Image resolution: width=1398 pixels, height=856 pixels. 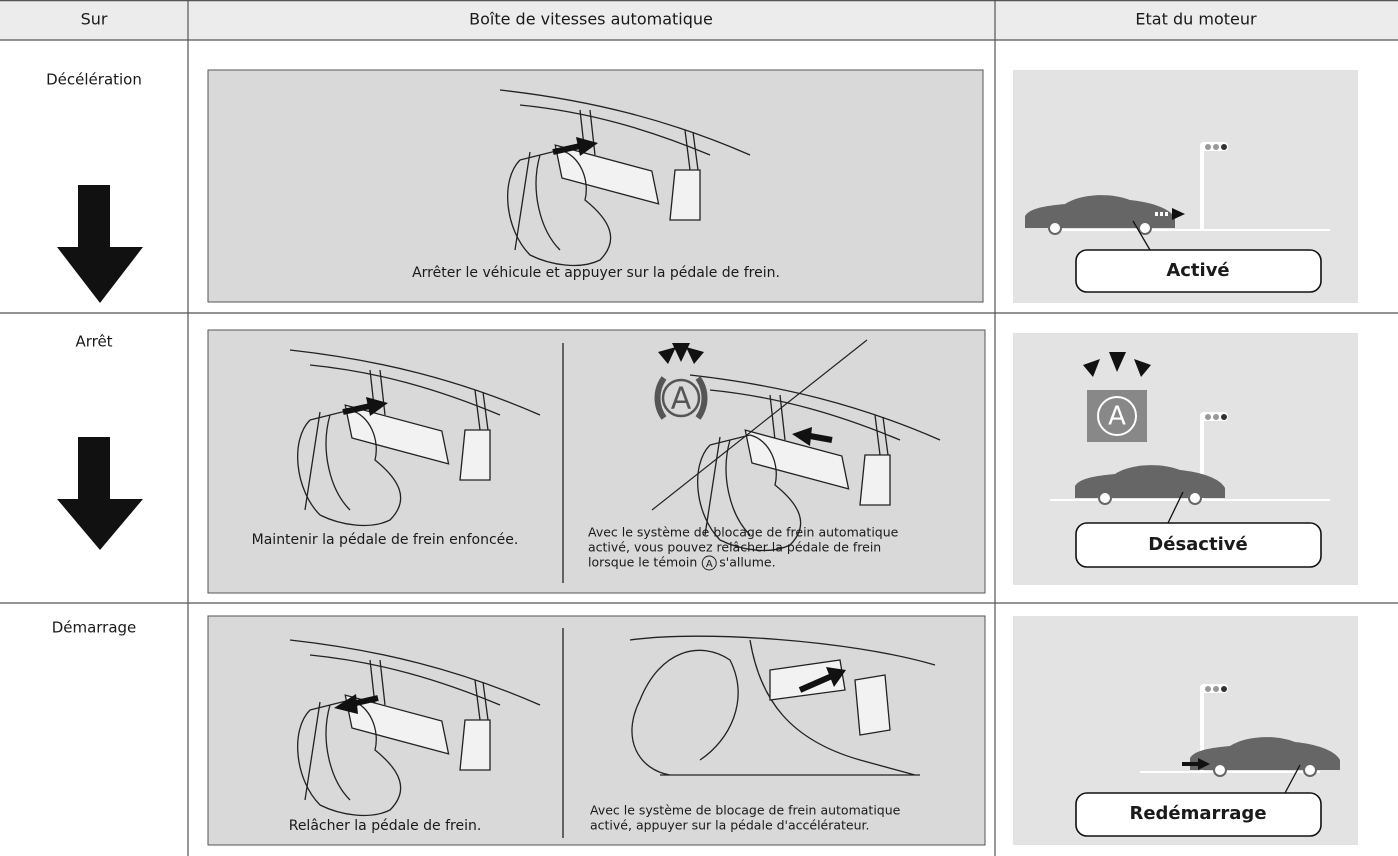 I want to click on stage-label: Décélération, so click(x=94, y=80).